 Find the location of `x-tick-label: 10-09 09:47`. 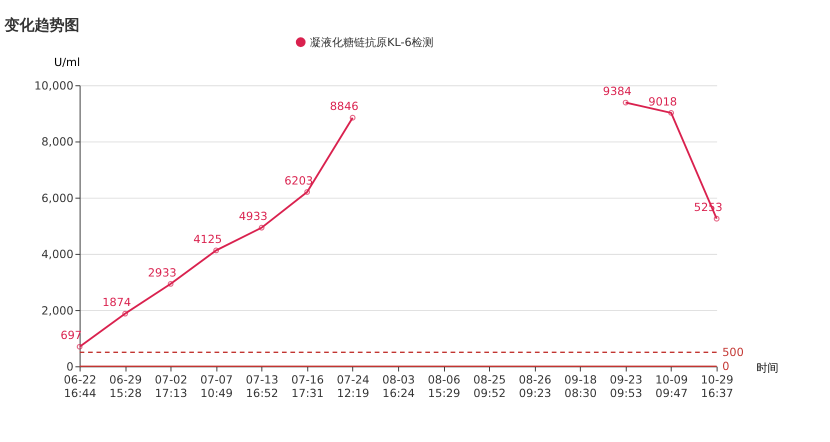

x-tick-label: 10-09 09:47 is located at coordinates (671, 387).